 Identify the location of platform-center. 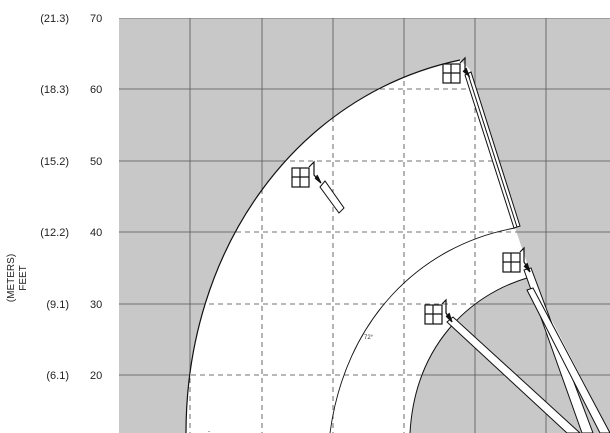
(438, 311).